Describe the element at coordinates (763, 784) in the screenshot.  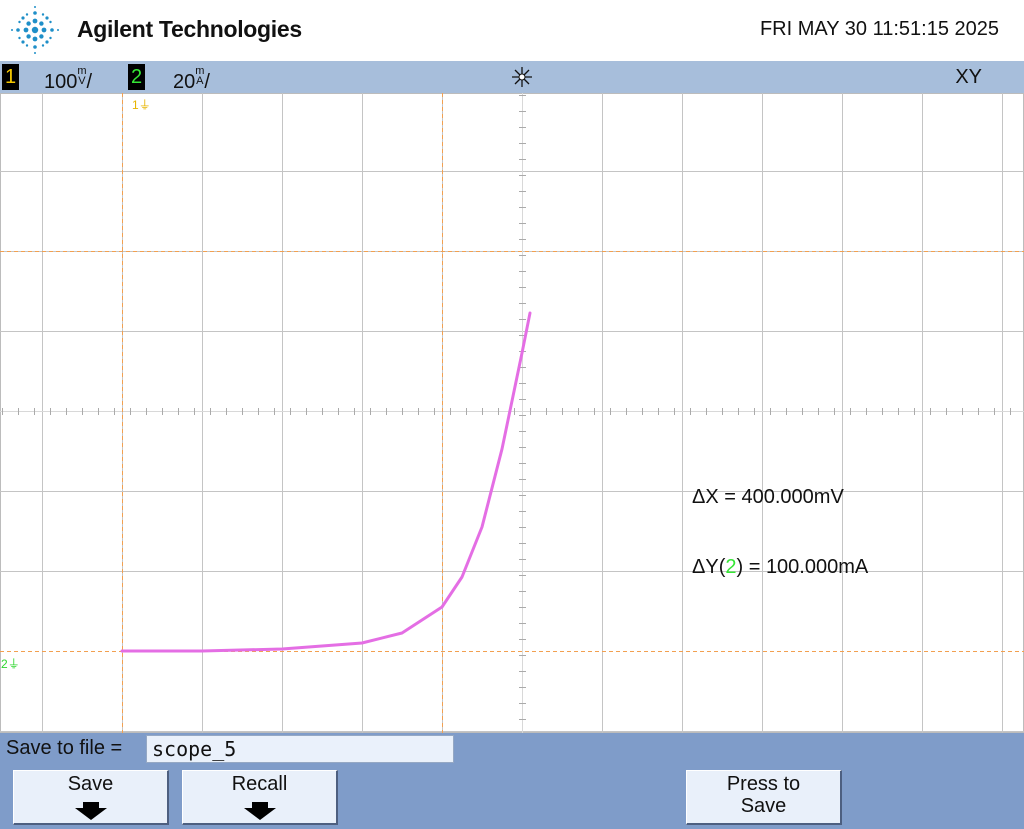
I see `press-to-save-line1: Press to` at that location.